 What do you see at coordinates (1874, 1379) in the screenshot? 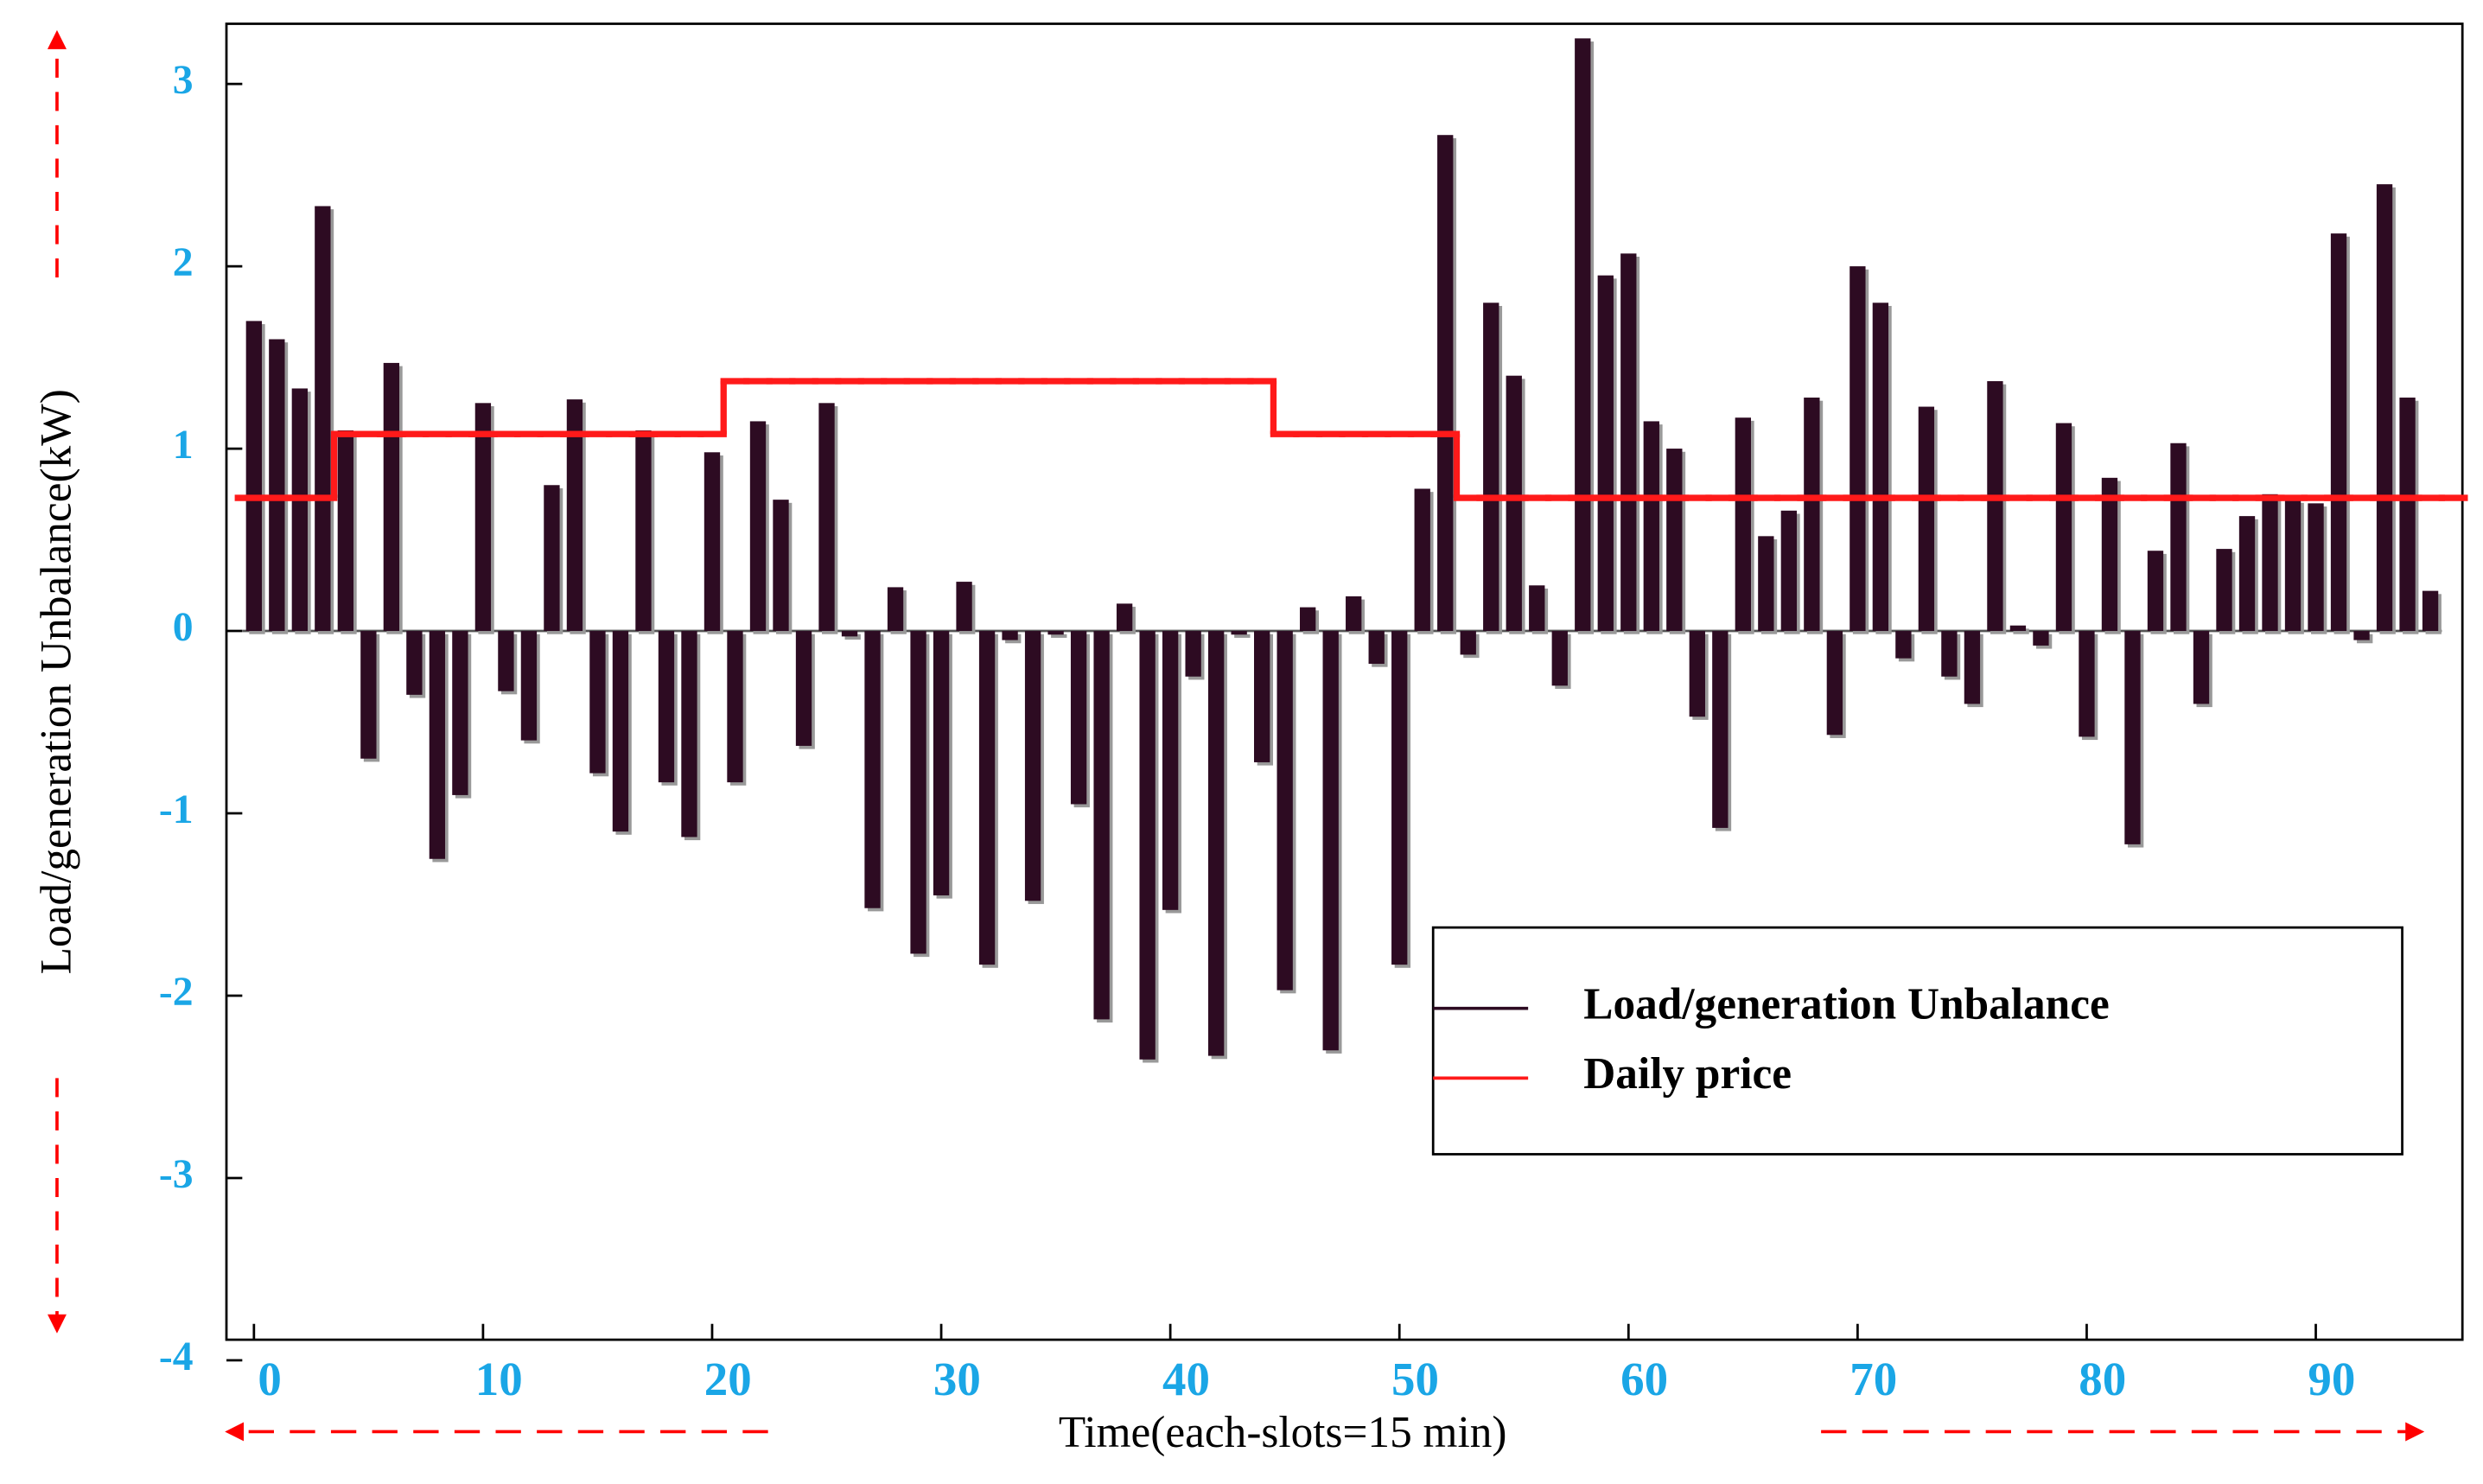
I see `x-tick-label: 70` at bounding box center [1874, 1379].